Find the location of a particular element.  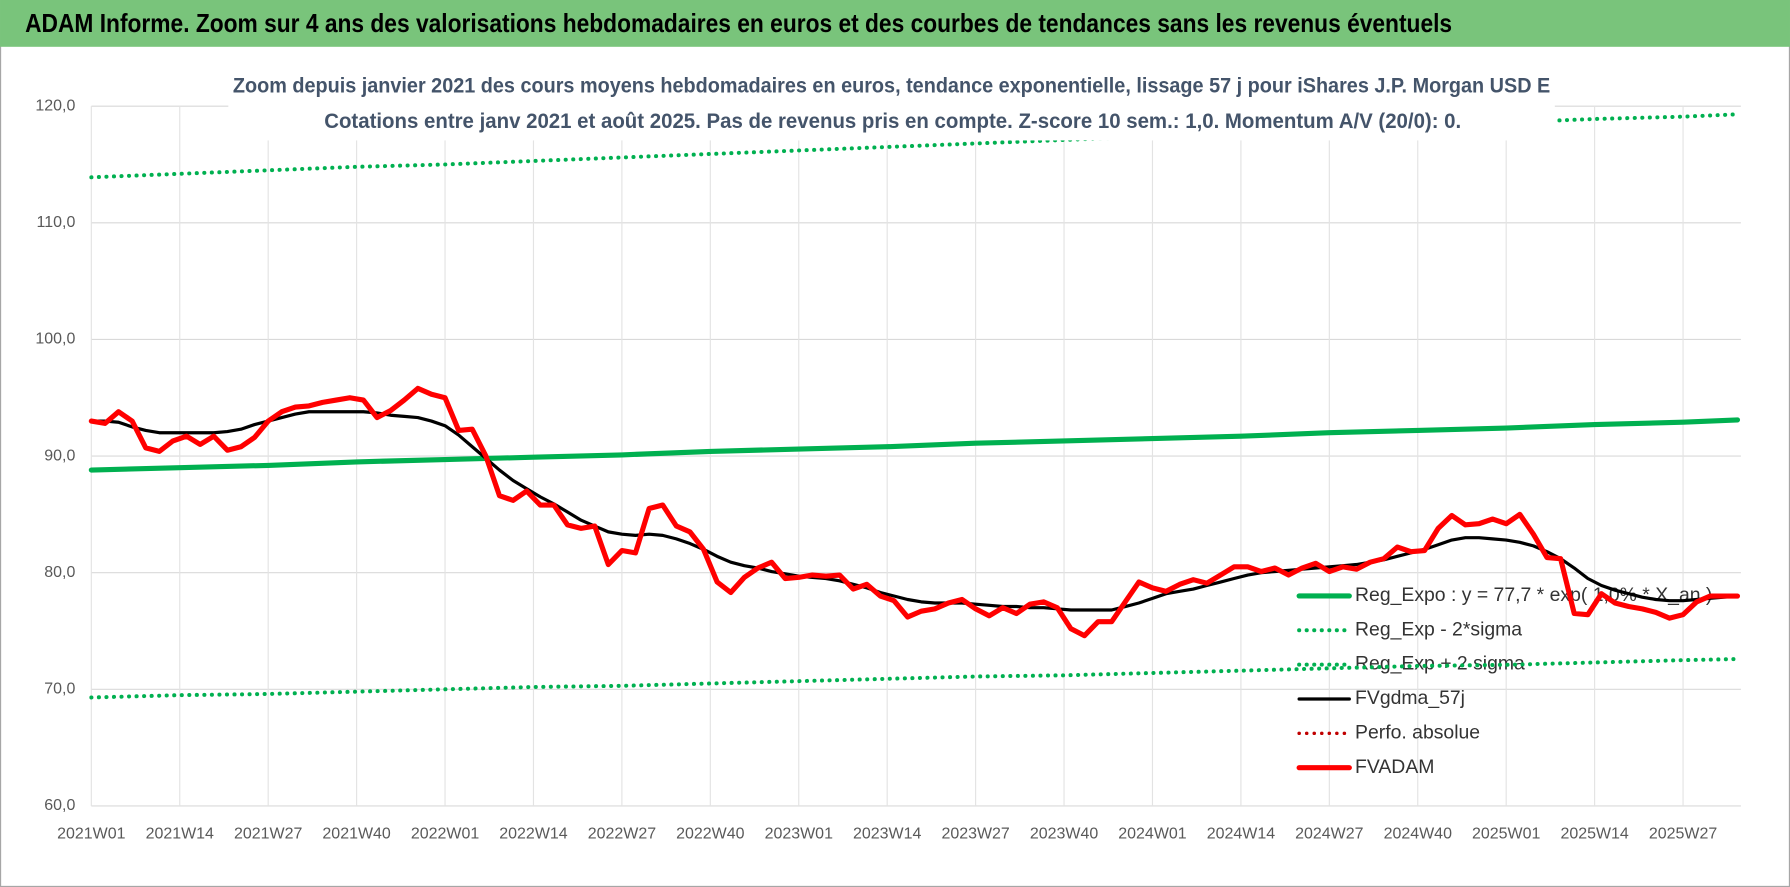

x-tick-label: 2022W40 is located at coordinates (710, 834).